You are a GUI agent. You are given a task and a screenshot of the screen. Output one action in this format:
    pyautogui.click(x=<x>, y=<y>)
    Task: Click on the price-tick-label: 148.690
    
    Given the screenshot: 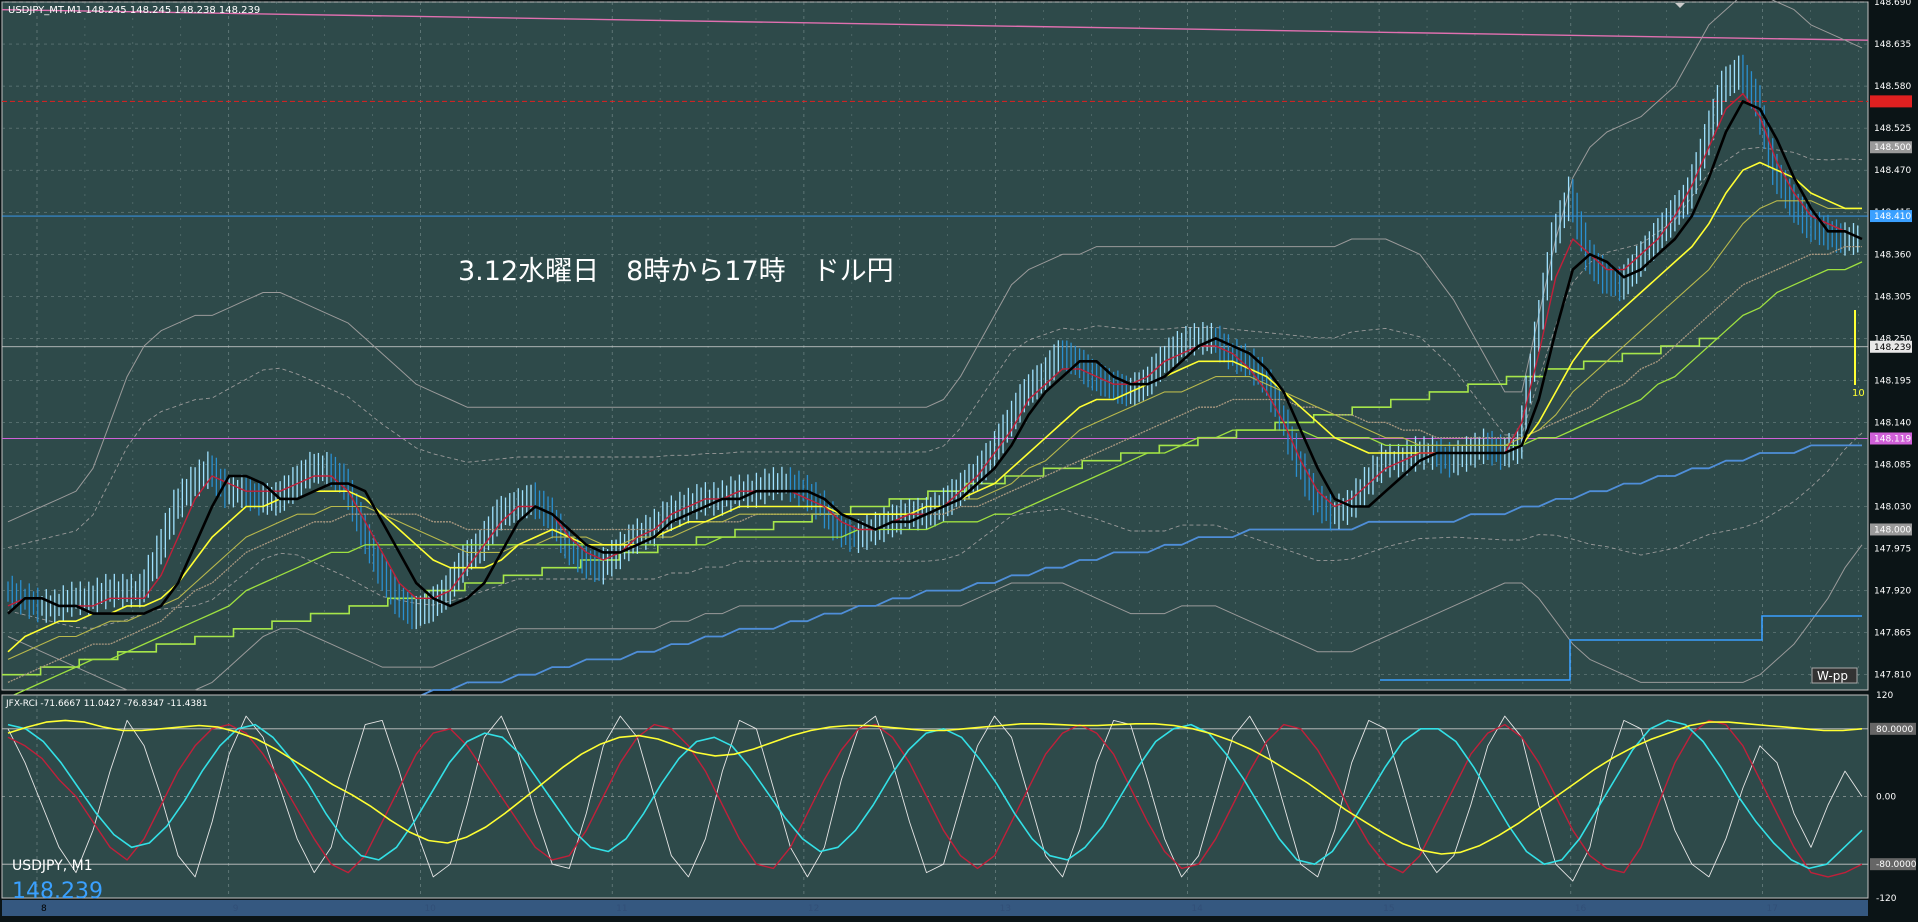 What is the action you would take?
    pyautogui.click(x=1892, y=4)
    